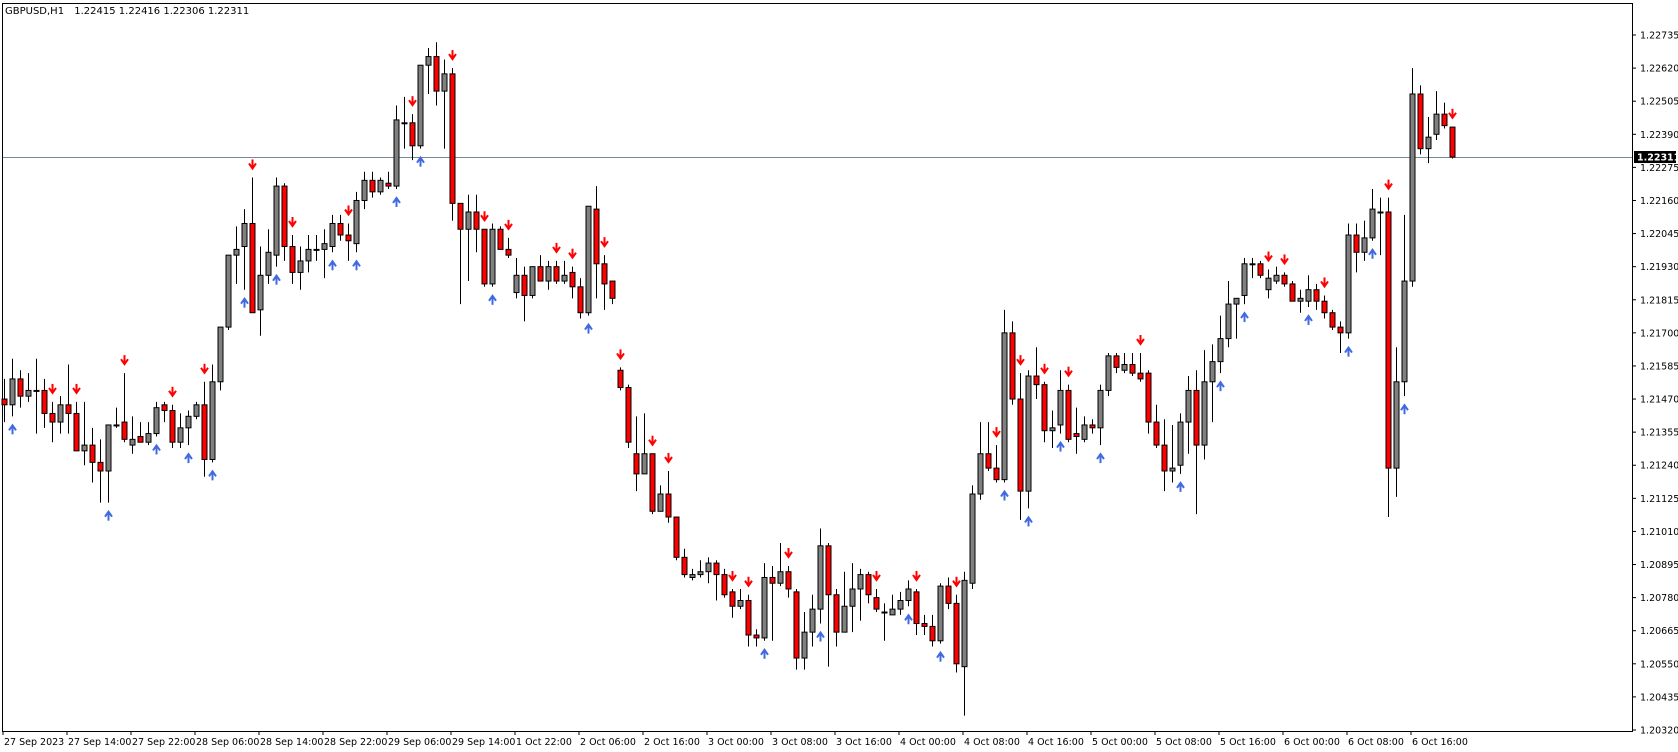 The image size is (1678, 752). What do you see at coordinates (99, 742) in the screenshot?
I see `time-tick-label: 27 Sep 14:00` at bounding box center [99, 742].